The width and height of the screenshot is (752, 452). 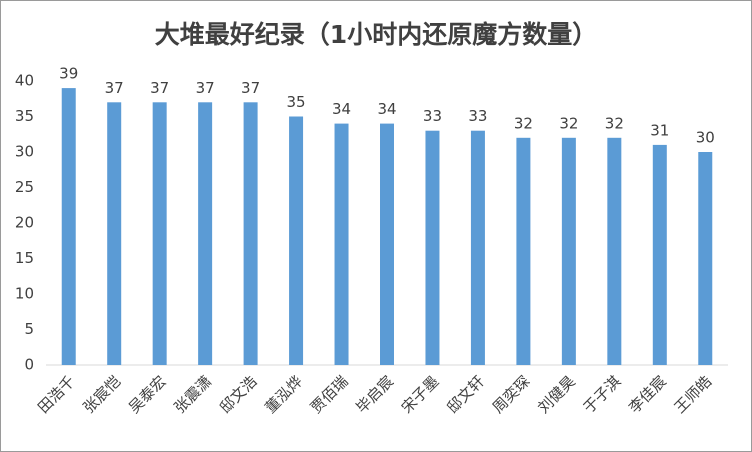 What do you see at coordinates (705, 138) in the screenshot?
I see `data-label: 30` at bounding box center [705, 138].